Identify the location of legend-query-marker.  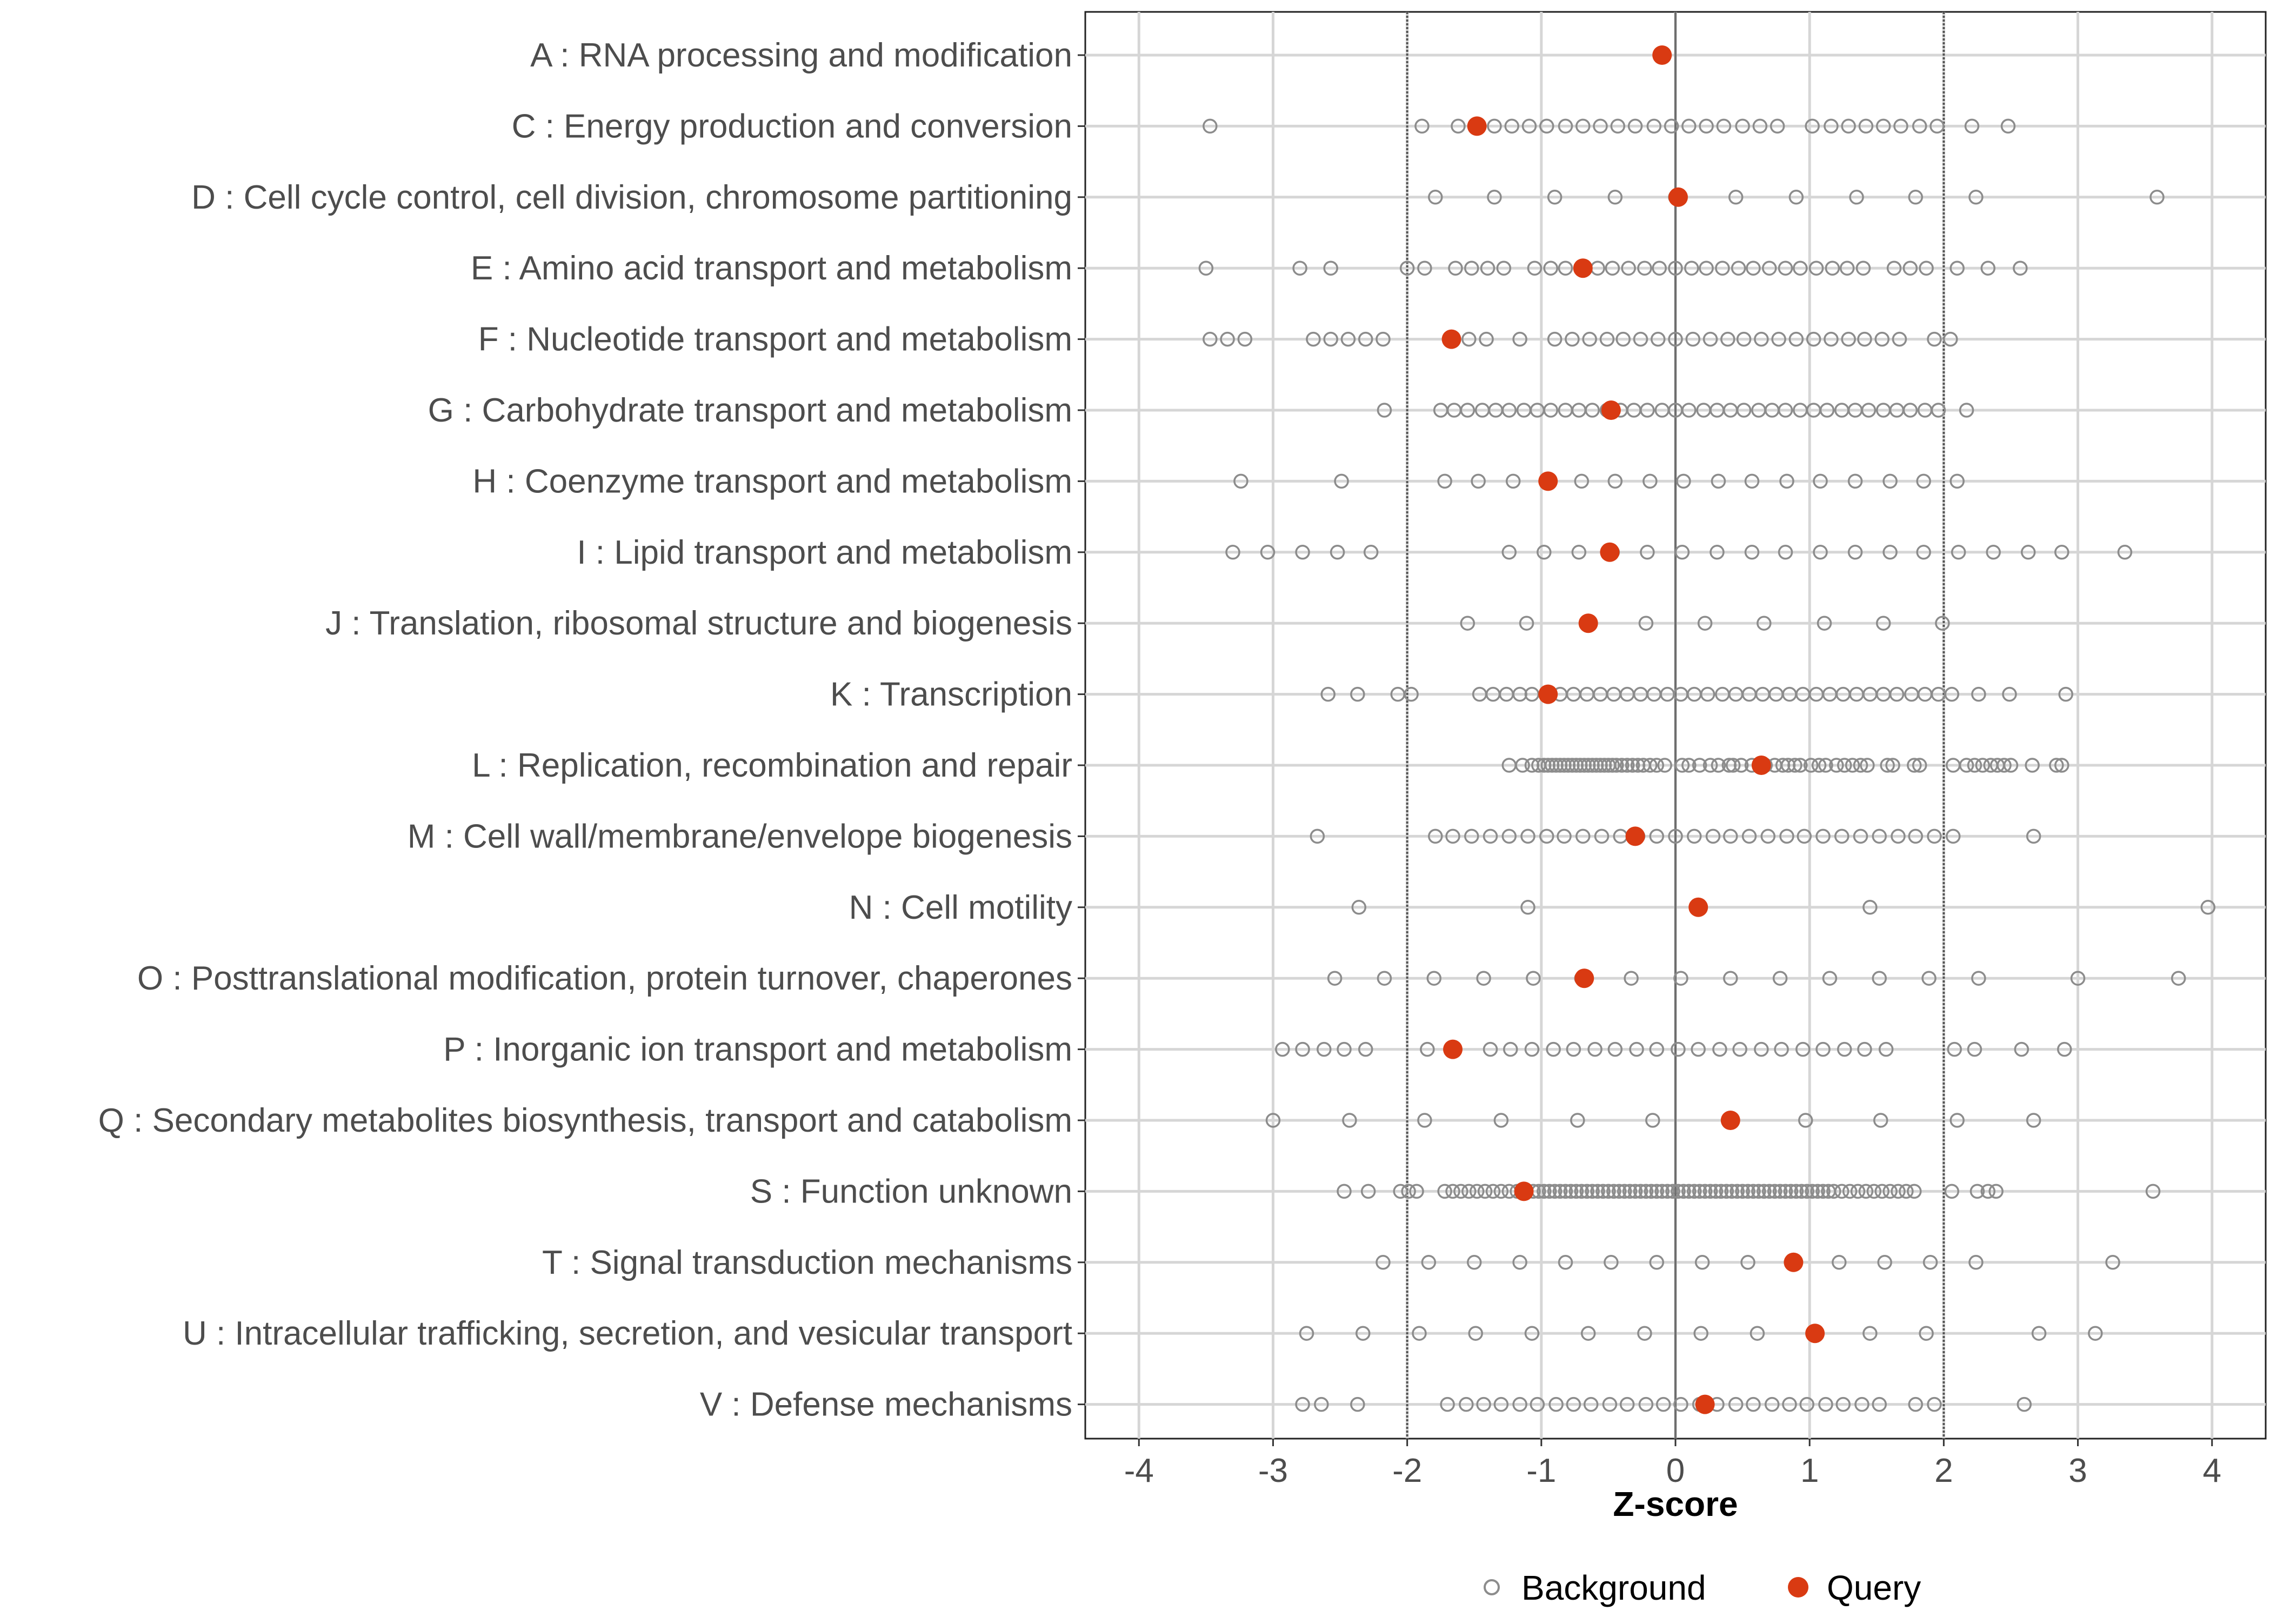
(1798, 1588).